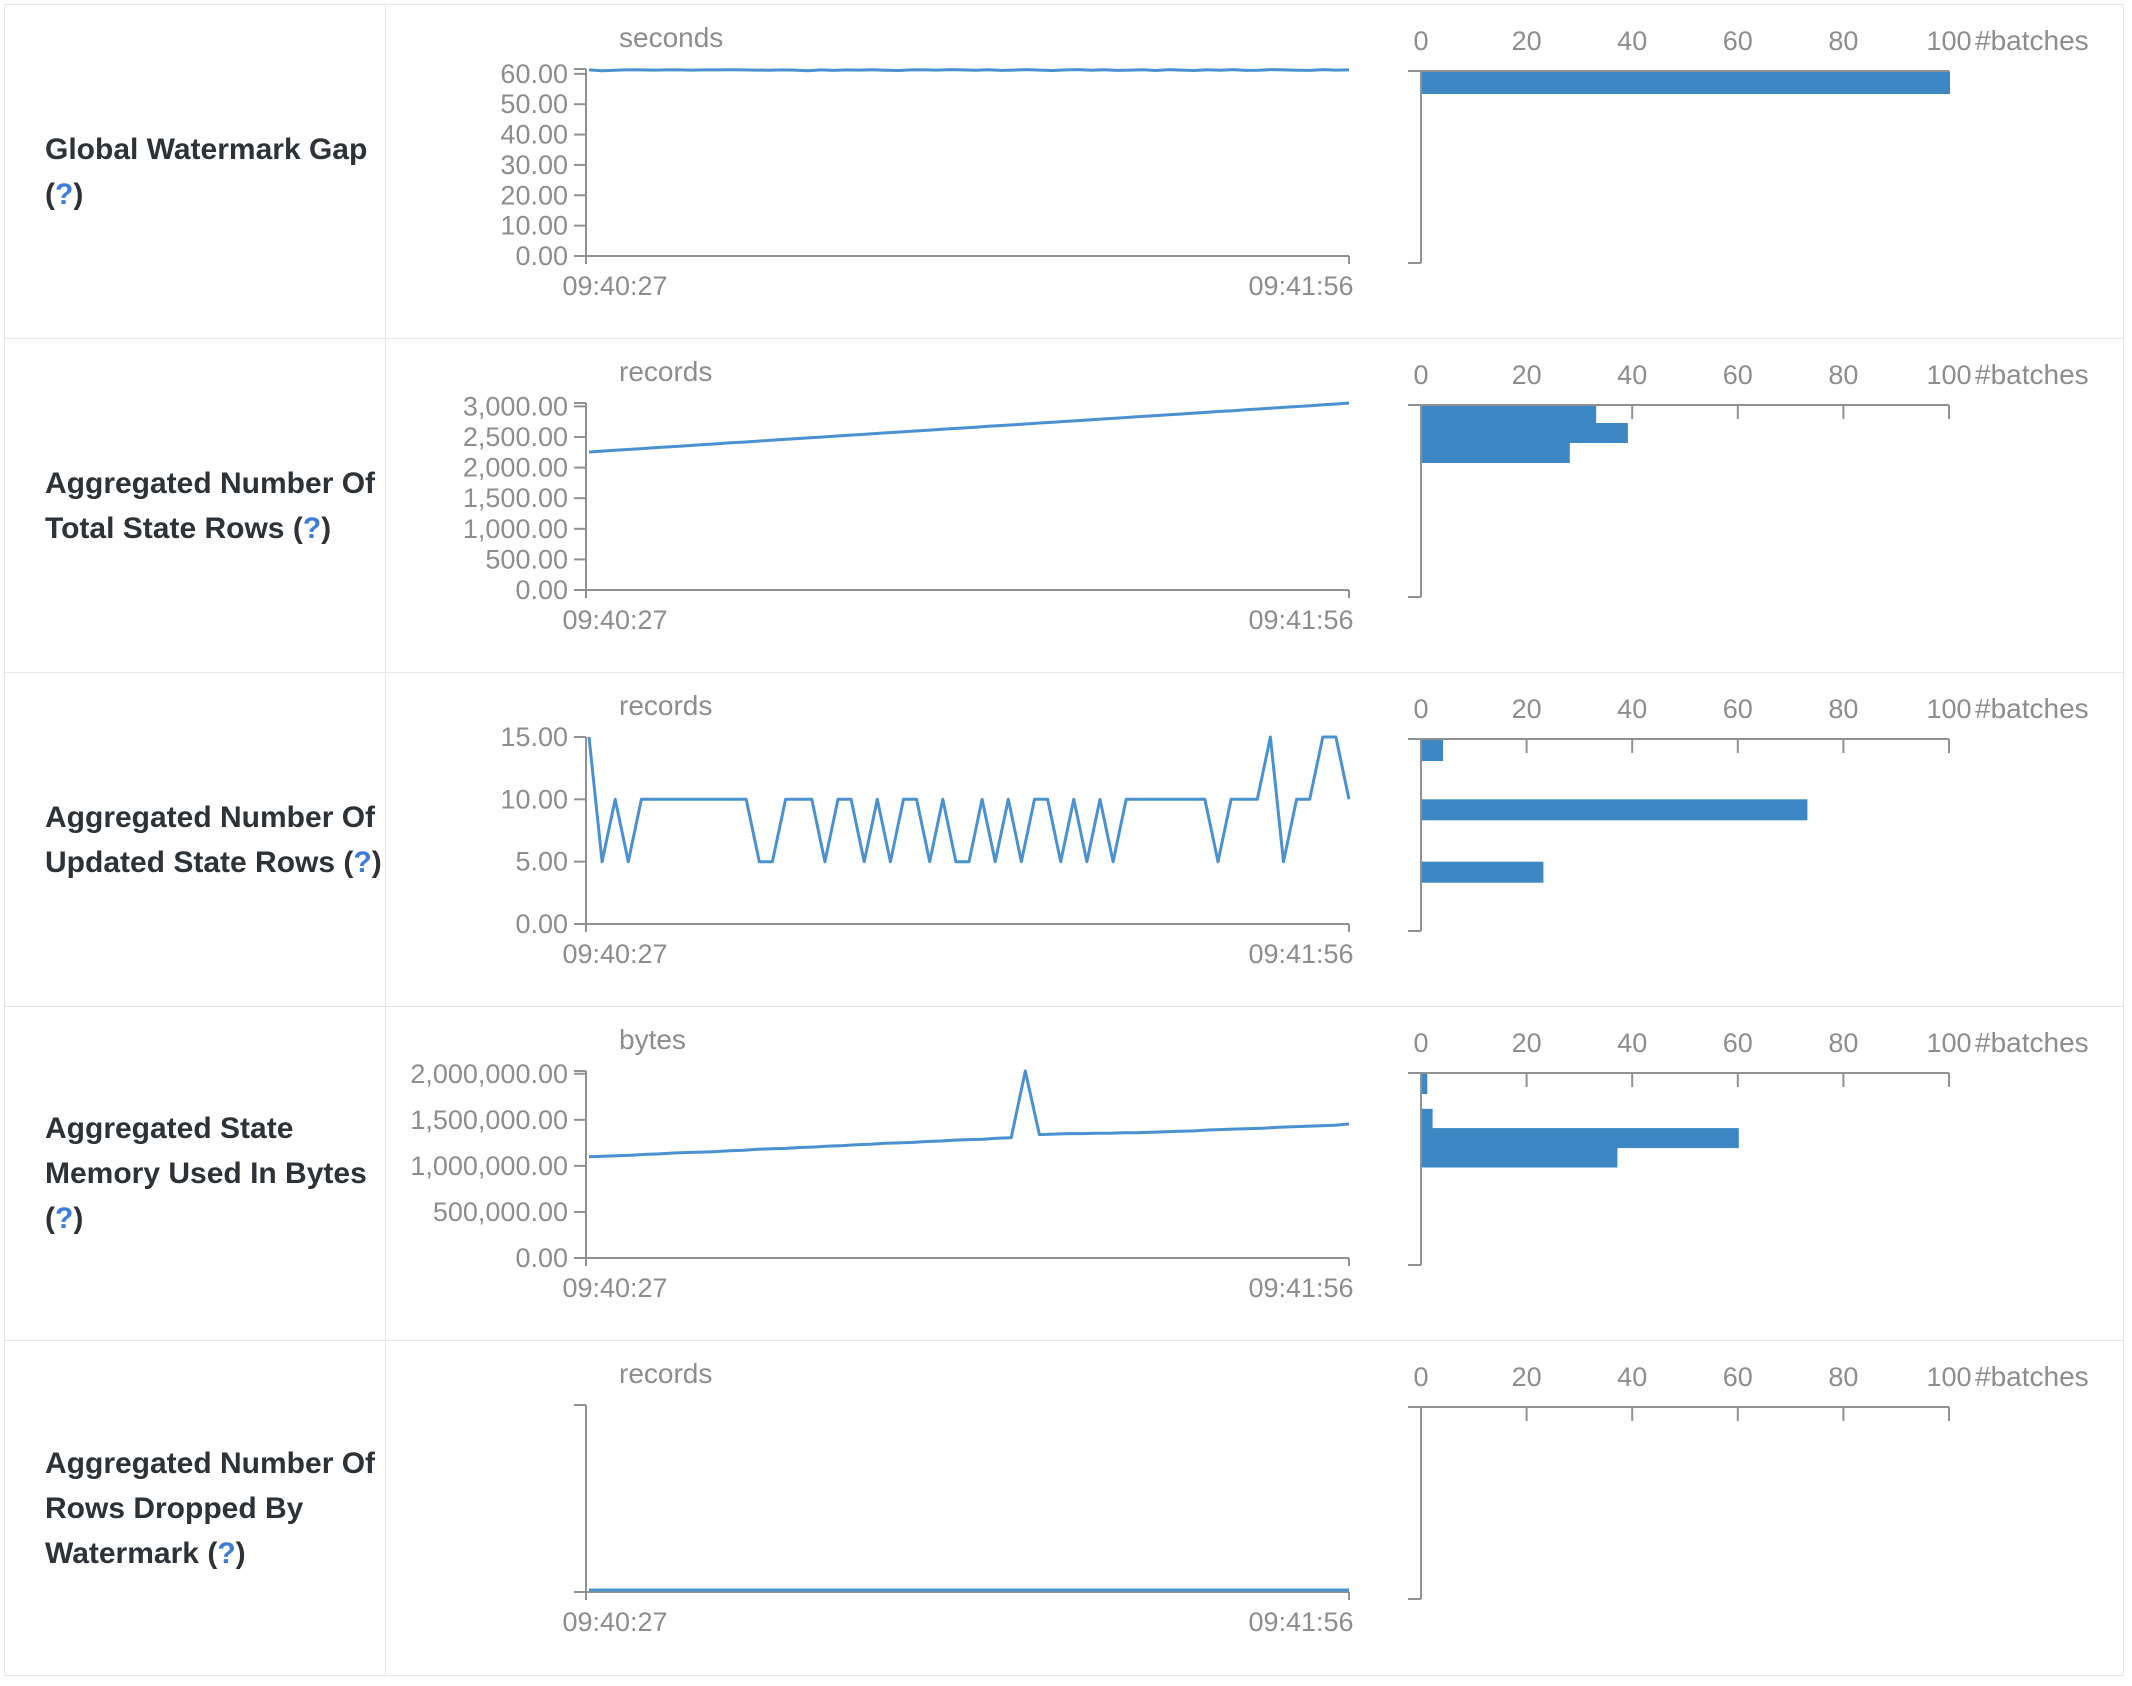 The image size is (2132, 1686). I want to click on svg-text: 30.00, so click(534, 165).